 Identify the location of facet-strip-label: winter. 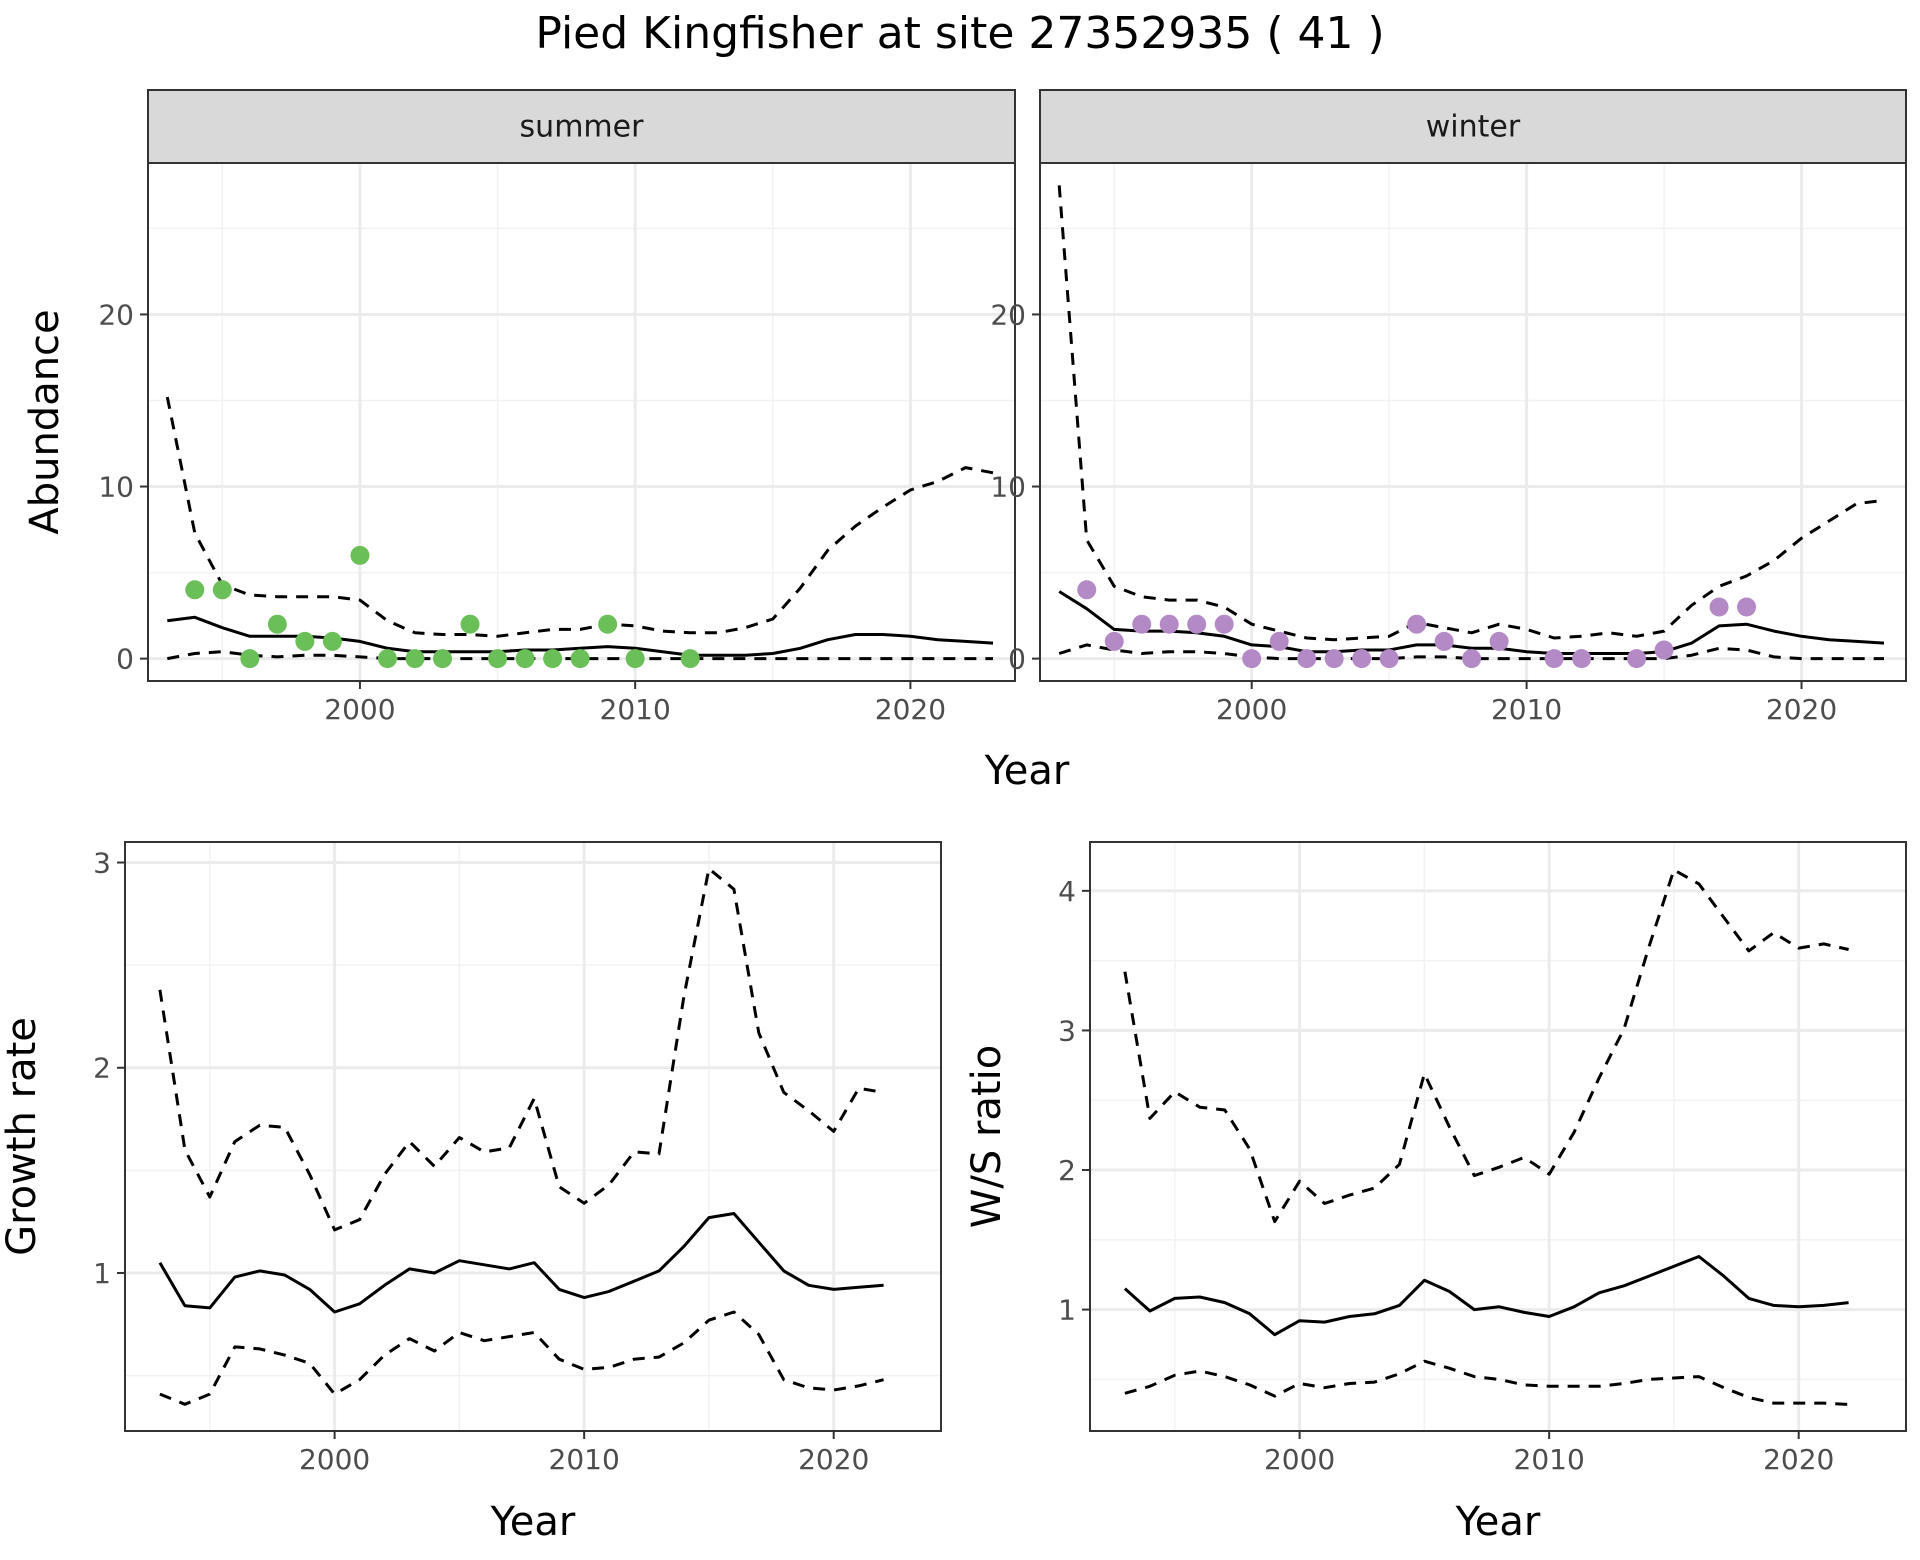
(1473, 127).